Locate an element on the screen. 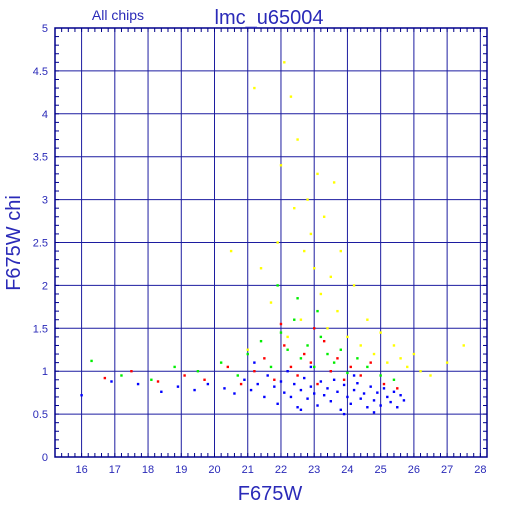  x-tick-label: 19 is located at coordinates (181, 470).